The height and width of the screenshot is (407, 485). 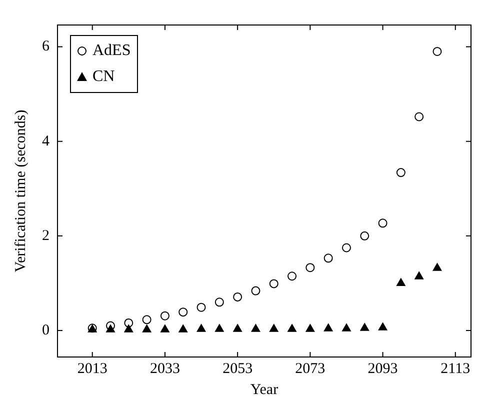 I want to click on y-tick-label: 6, so click(x=46, y=46).